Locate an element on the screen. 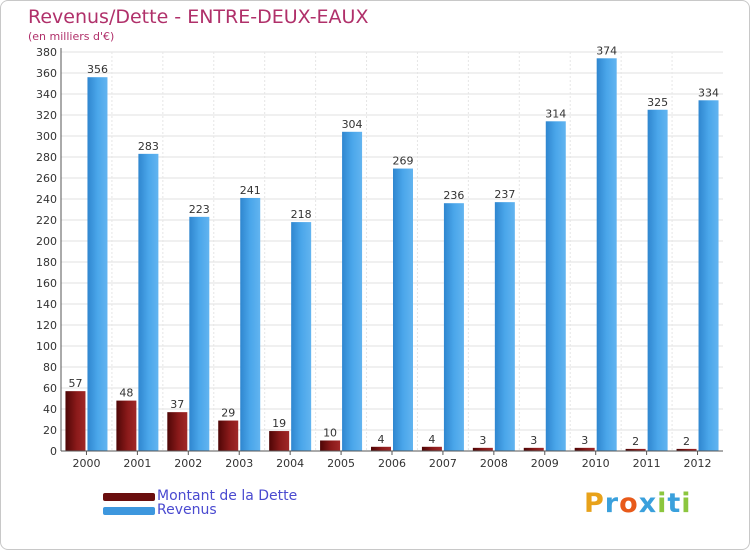 The width and height of the screenshot is (750, 550). data-label-dette-2003: 29 is located at coordinates (228, 413).